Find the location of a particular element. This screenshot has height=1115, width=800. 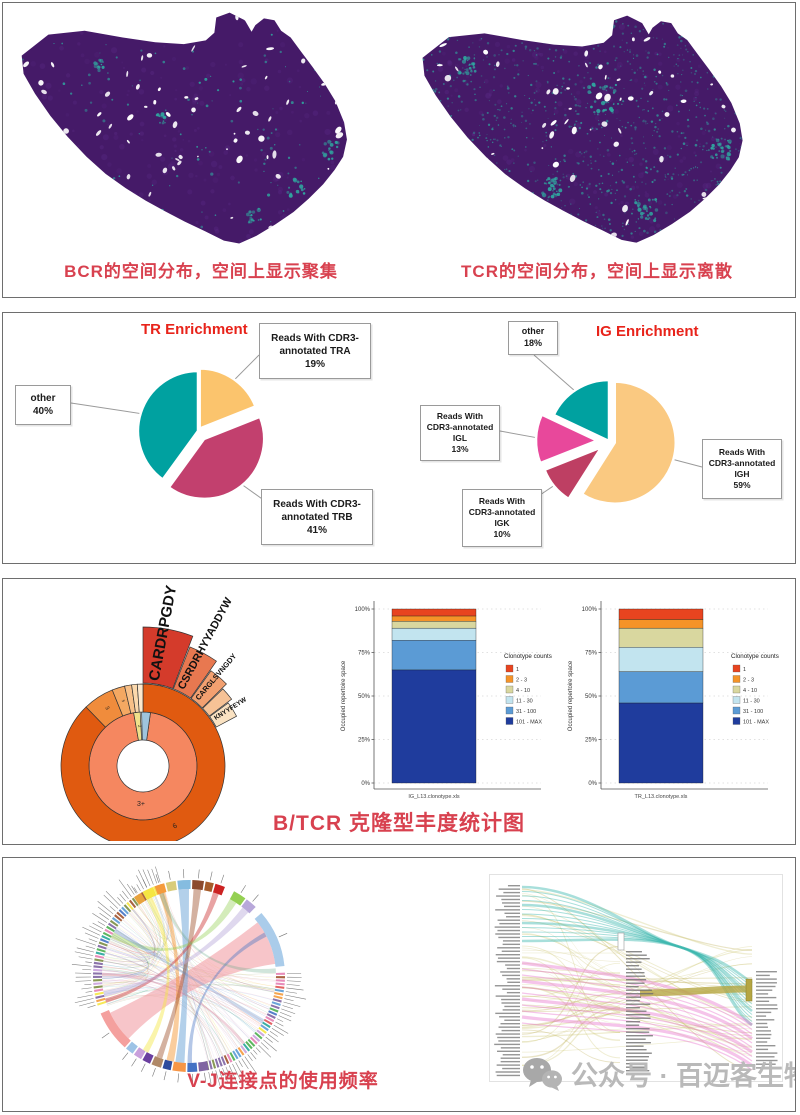

watermark: 公众号 · 百迈客生物 is located at coordinates (658, 1073).